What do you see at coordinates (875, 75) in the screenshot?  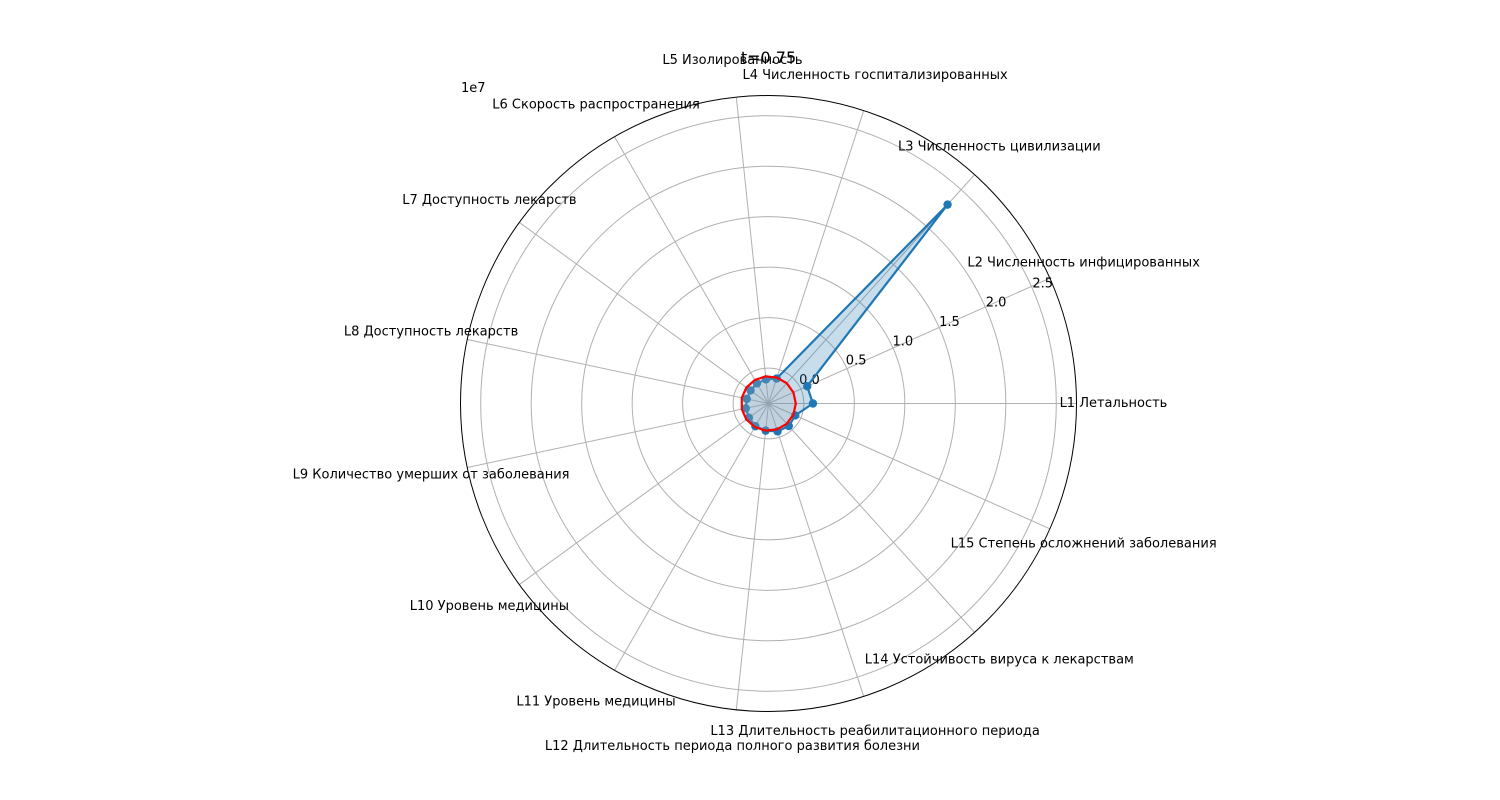 I see `category-label: L4 Численность госпитализированных` at bounding box center [875, 75].